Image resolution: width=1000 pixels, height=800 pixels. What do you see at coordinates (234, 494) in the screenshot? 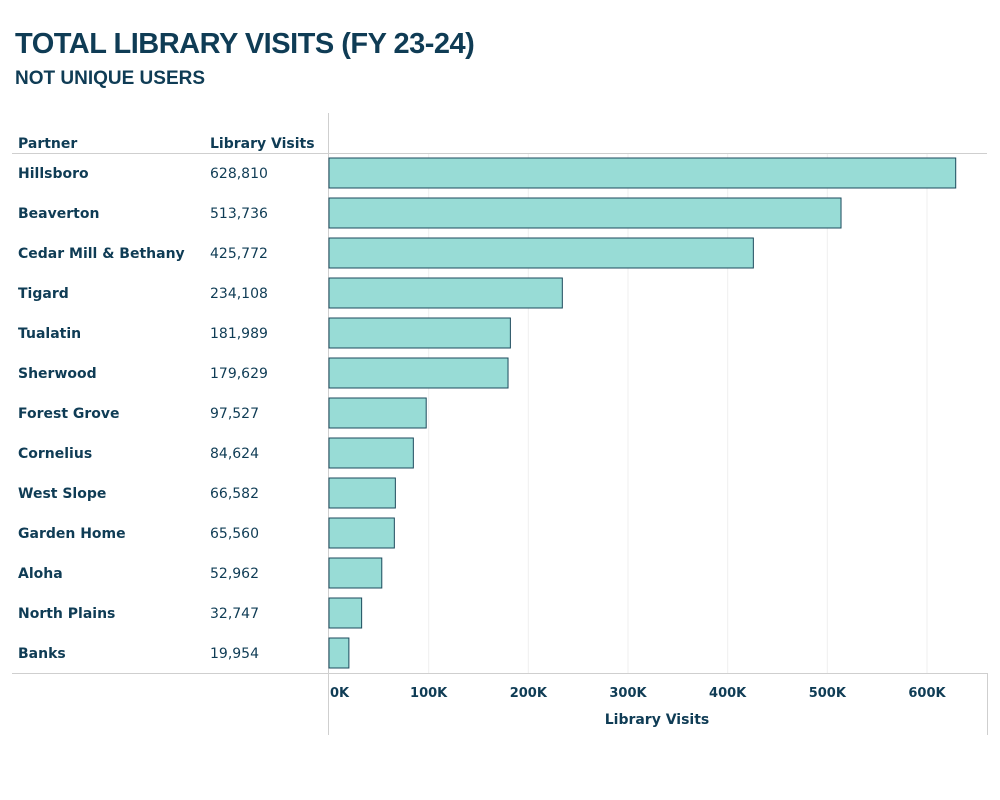
I see `value-label: 66,582` at bounding box center [234, 494].